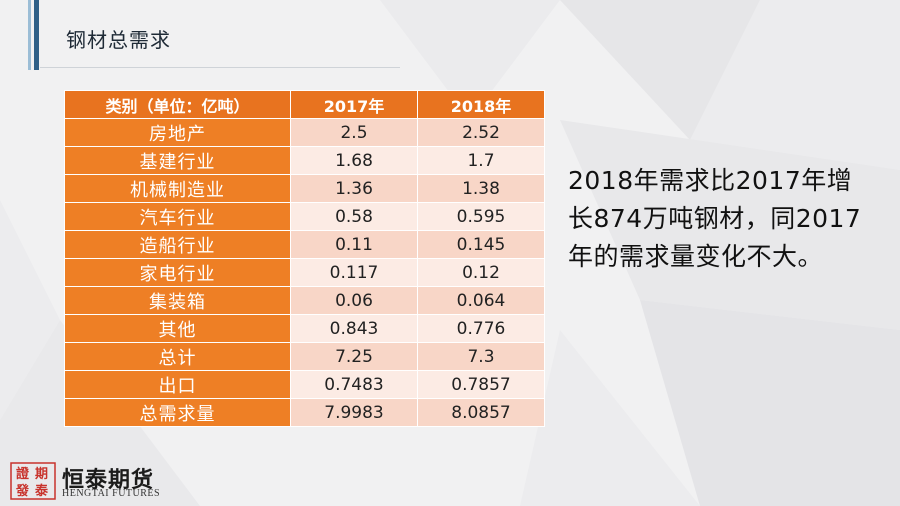 The image size is (900, 506). I want to click on table-row: 家电行业 0.117 0.12, so click(304, 272).